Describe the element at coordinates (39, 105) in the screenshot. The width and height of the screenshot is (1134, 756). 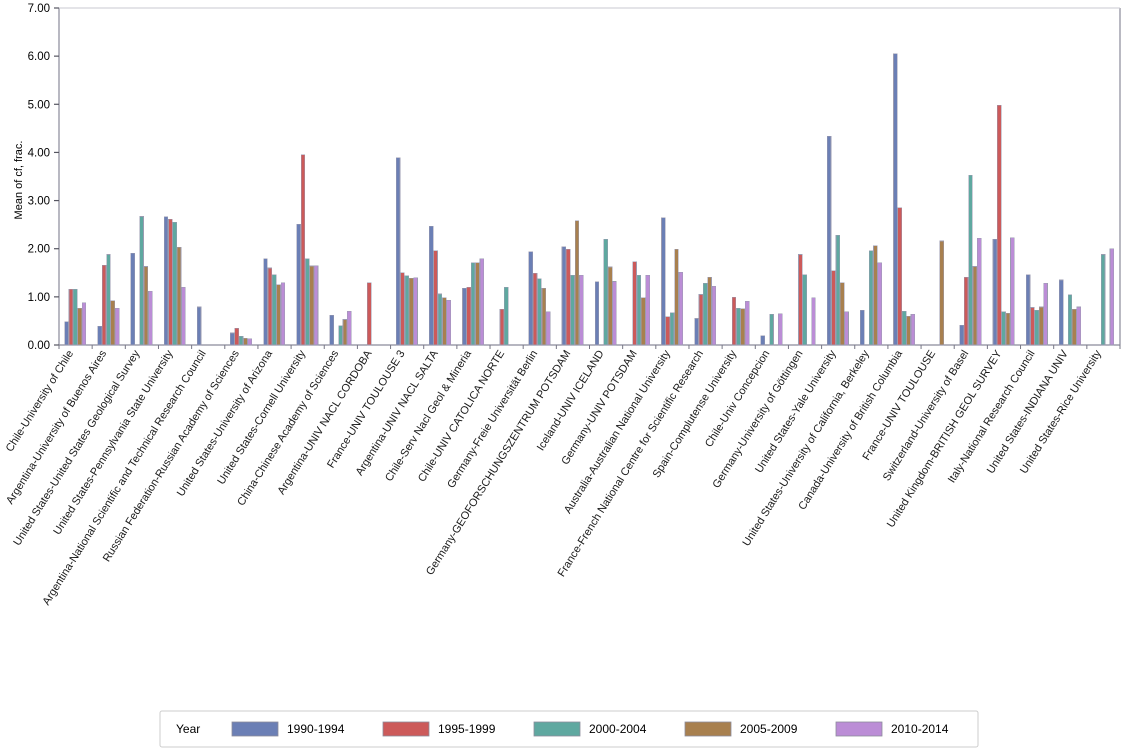
I see `y-tick-label: 5.00` at that location.